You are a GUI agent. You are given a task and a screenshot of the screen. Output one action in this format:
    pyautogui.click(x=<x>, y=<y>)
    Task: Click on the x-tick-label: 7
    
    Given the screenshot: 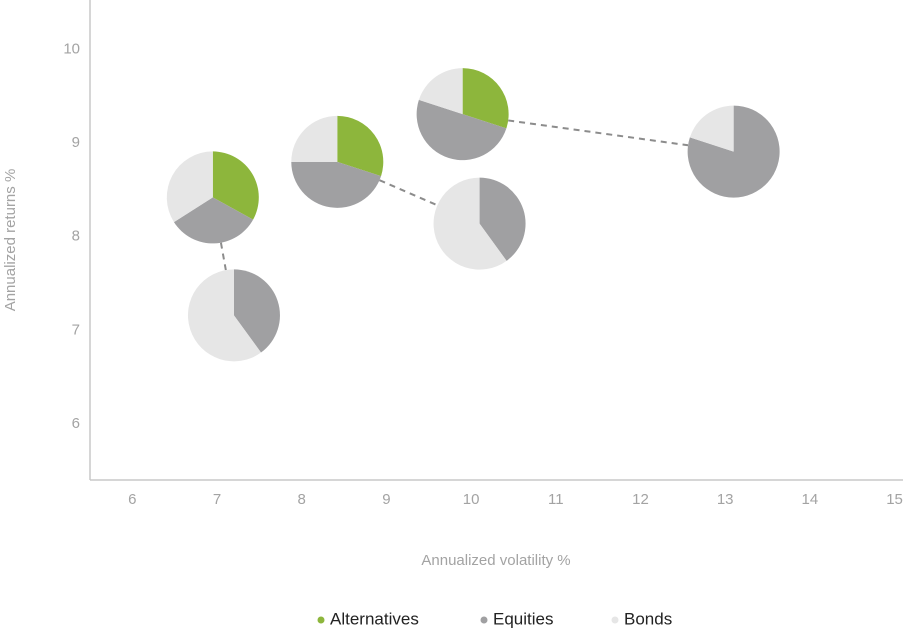 What is the action you would take?
    pyautogui.click(x=217, y=499)
    